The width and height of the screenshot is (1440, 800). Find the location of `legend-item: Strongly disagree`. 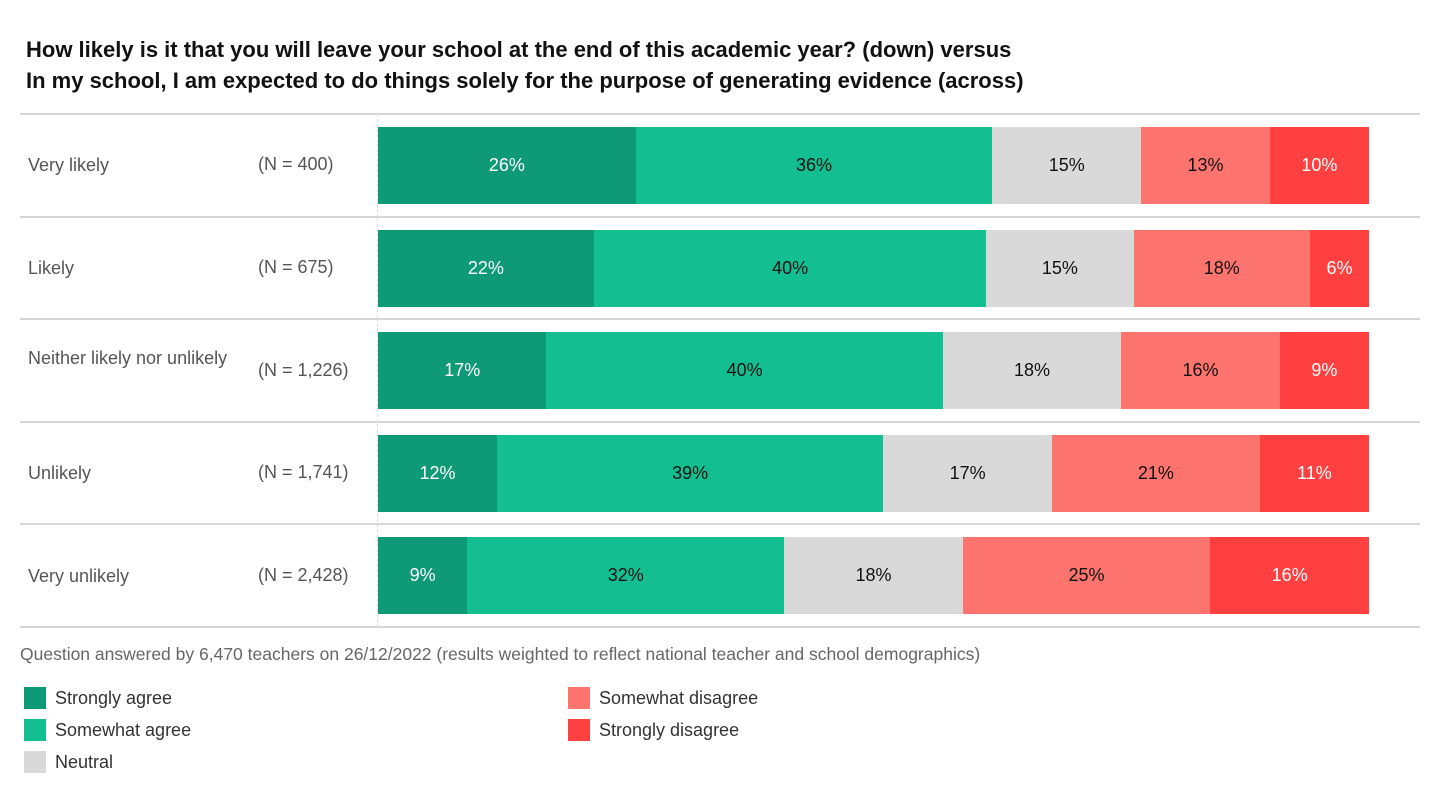

legend-item: Strongly disagree is located at coordinates (653, 730).